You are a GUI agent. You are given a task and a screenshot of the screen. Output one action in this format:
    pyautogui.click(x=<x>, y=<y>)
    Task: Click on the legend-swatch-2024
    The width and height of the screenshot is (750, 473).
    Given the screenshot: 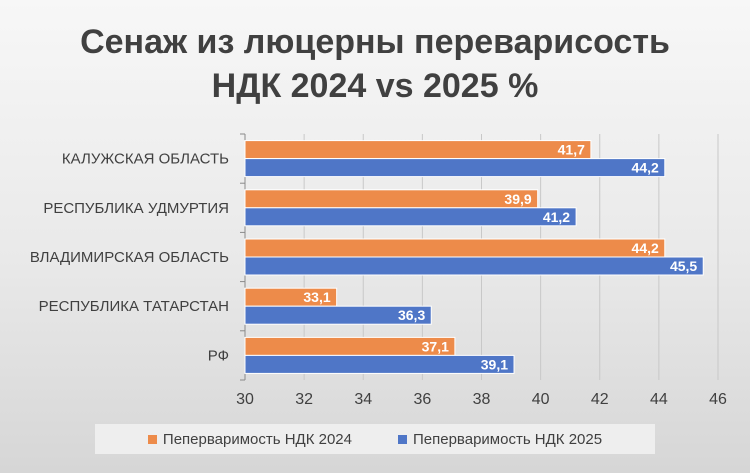 What is the action you would take?
    pyautogui.click(x=152, y=439)
    